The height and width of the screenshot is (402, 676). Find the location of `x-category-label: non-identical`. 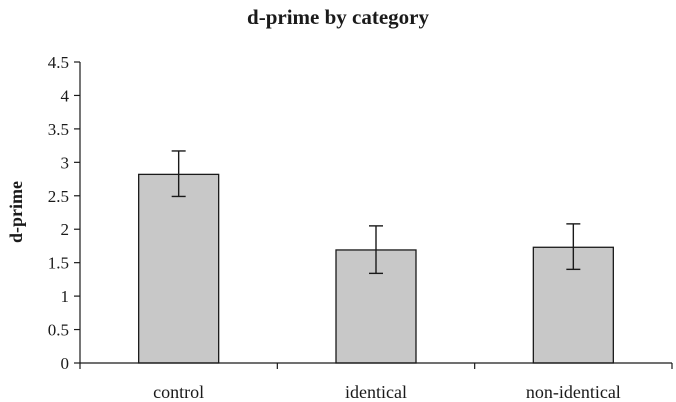

x-category-label: non-identical is located at coordinates (573, 392).